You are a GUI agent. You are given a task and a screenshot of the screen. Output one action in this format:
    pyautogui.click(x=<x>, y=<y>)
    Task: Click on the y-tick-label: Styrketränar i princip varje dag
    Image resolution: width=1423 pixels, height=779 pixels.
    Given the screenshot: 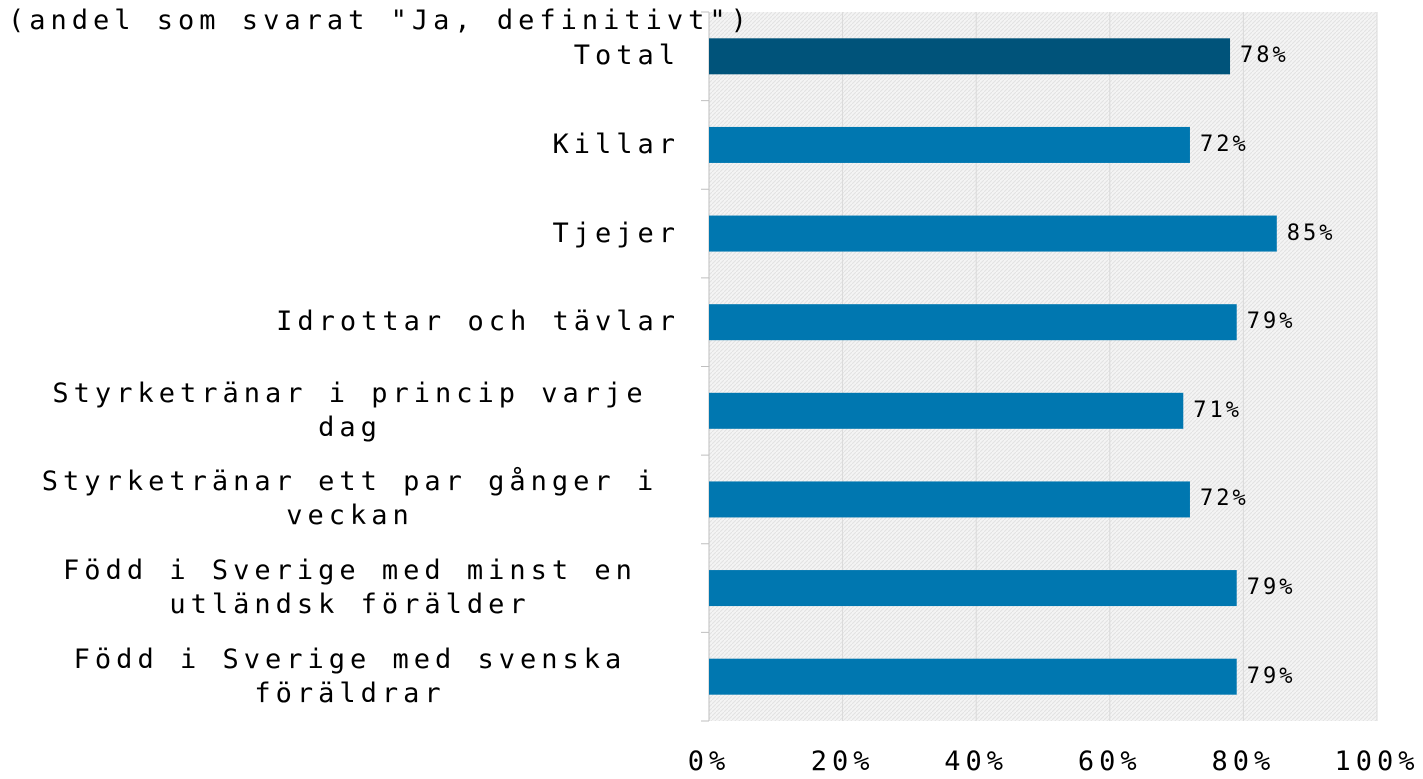 What is the action you would take?
    pyautogui.click(x=350, y=410)
    